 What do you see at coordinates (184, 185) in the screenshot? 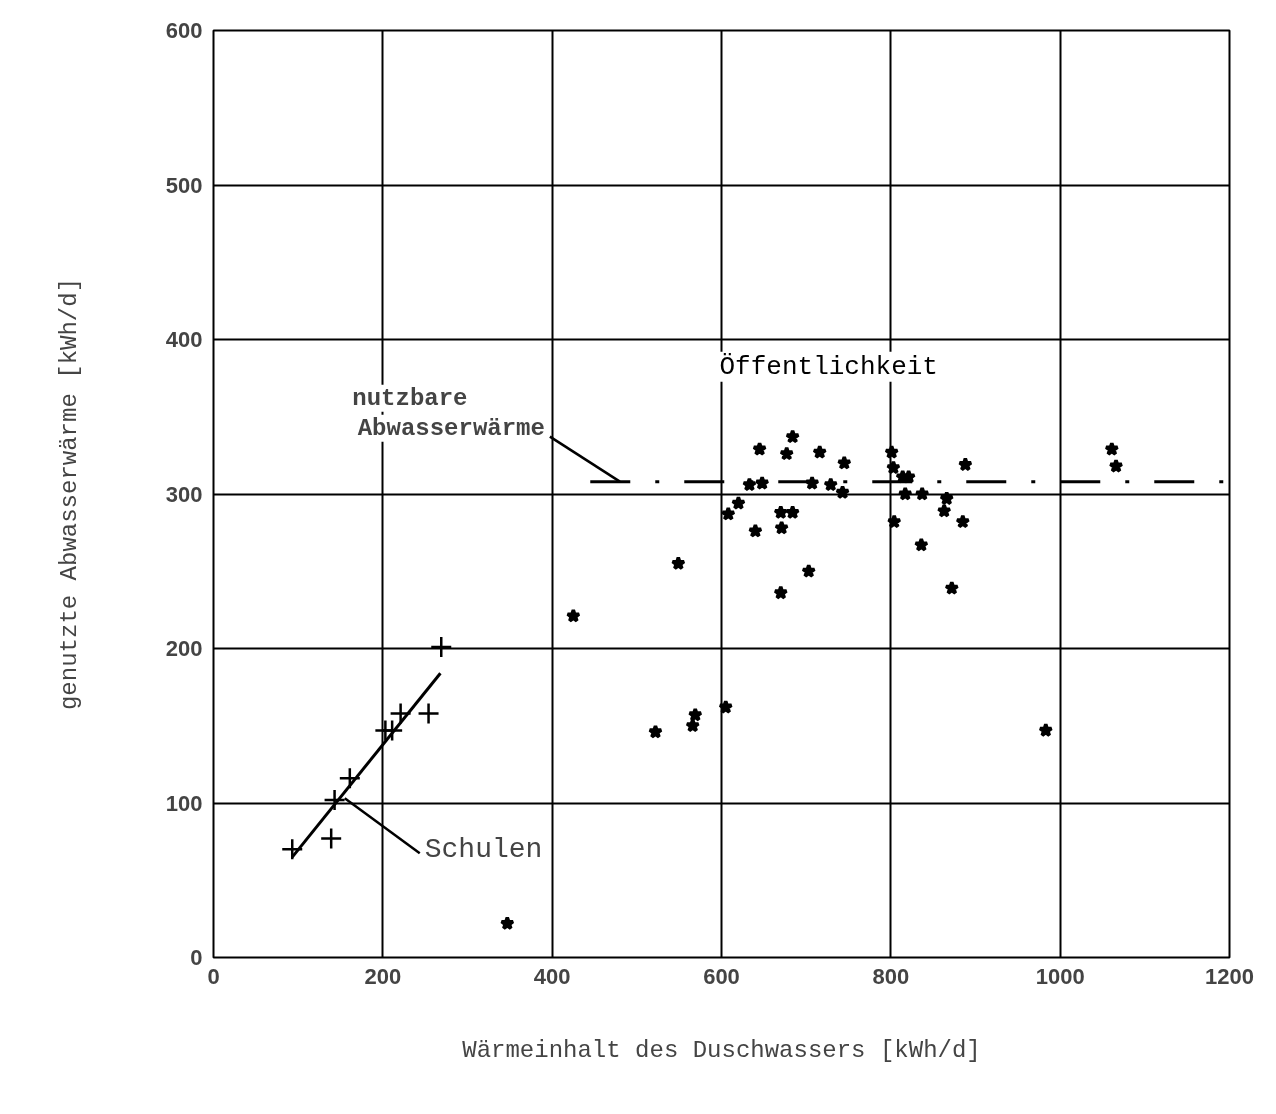
I see `y-tick-label: 500` at bounding box center [184, 185].